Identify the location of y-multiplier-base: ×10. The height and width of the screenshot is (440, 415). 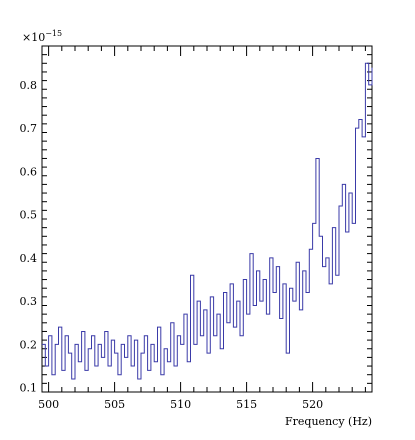
(33, 37).